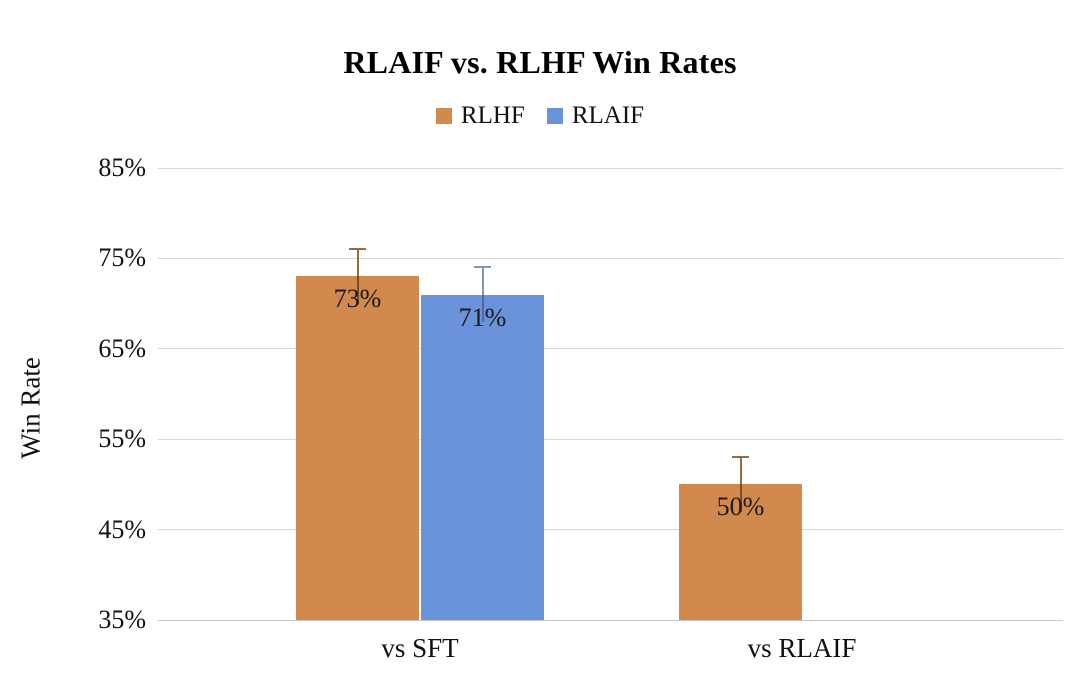 Image resolution: width=1080 pixels, height=676 pixels. What do you see at coordinates (554, 116) in the screenshot?
I see `legend-swatch-rlaif` at bounding box center [554, 116].